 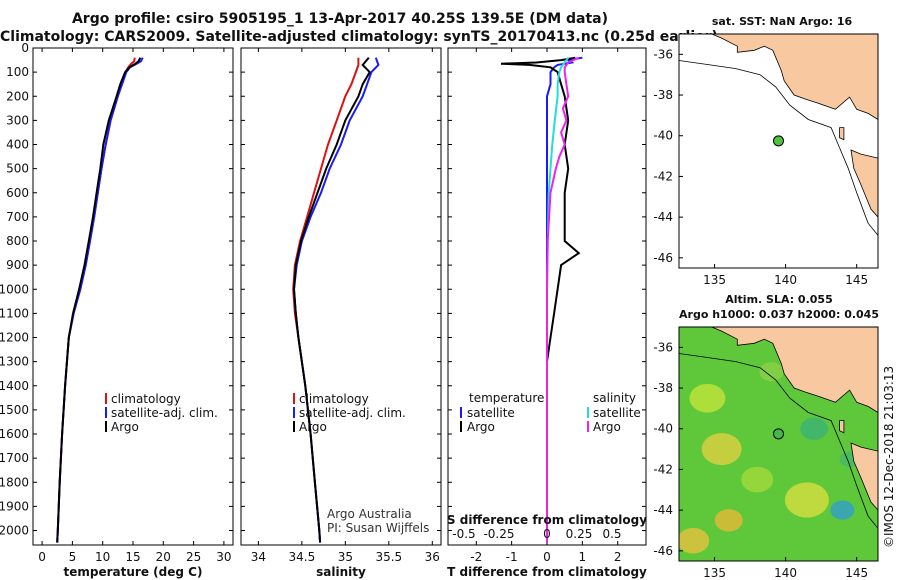 What do you see at coordinates (345, 557) in the screenshot?
I see `x-tick-label: 35` at bounding box center [345, 557].